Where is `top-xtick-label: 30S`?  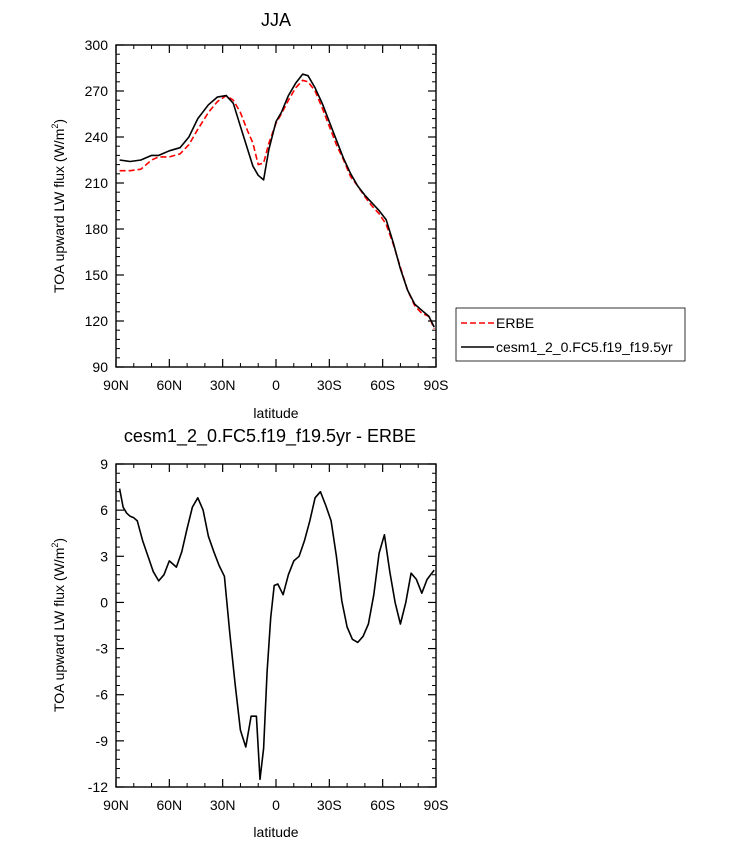 top-xtick-label: 30S is located at coordinates (329, 385).